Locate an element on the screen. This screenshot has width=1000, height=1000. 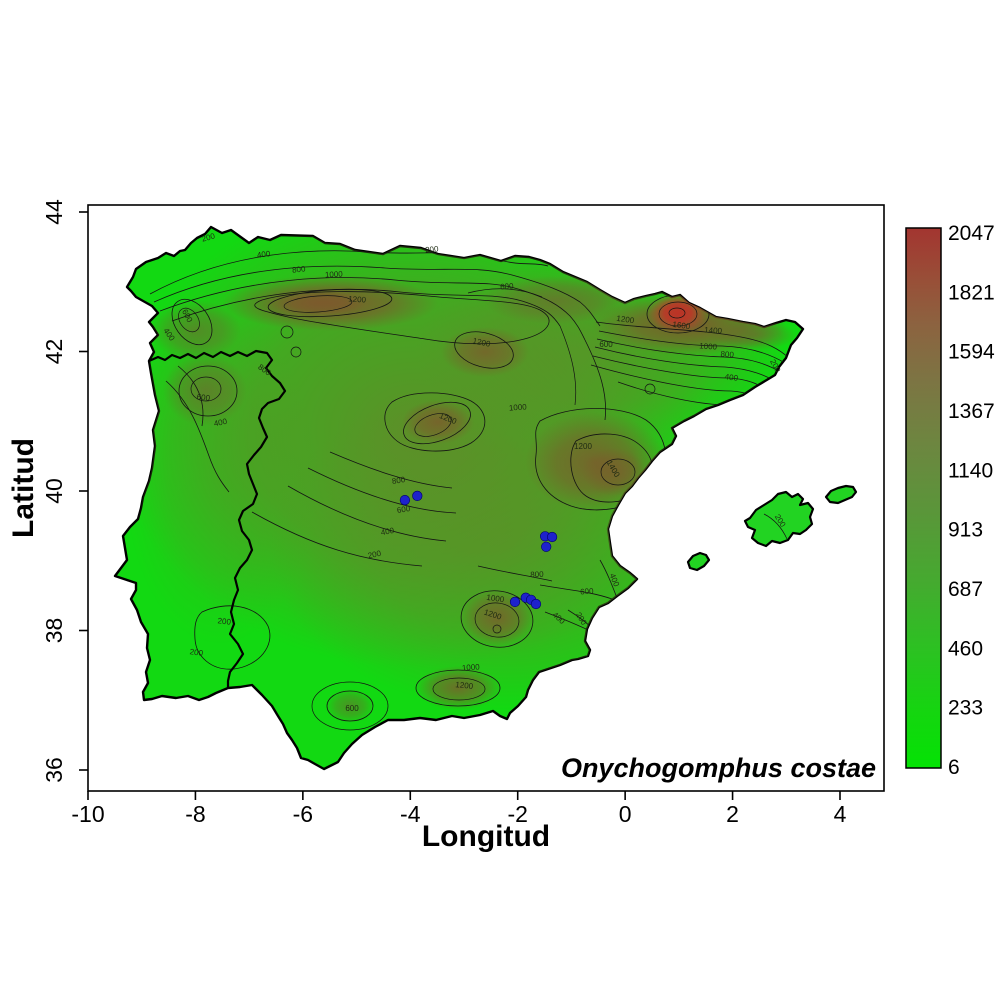
colorbar-tick-label: 6 is located at coordinates (954, 767).